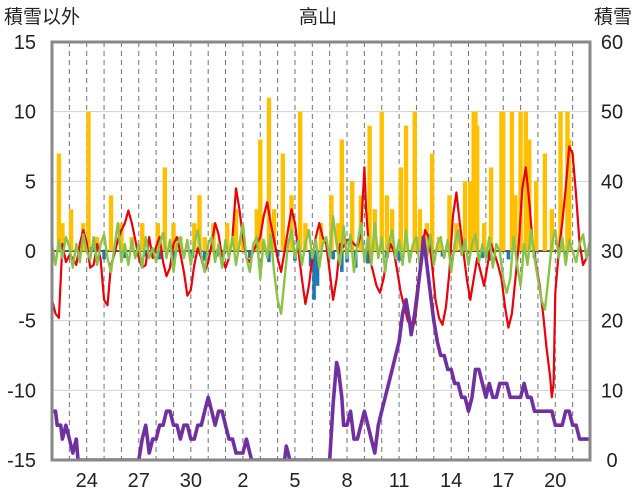 The image size is (636, 501). Describe the element at coordinates (555, 481) in the screenshot. I see `x-tick-label: 20` at that location.